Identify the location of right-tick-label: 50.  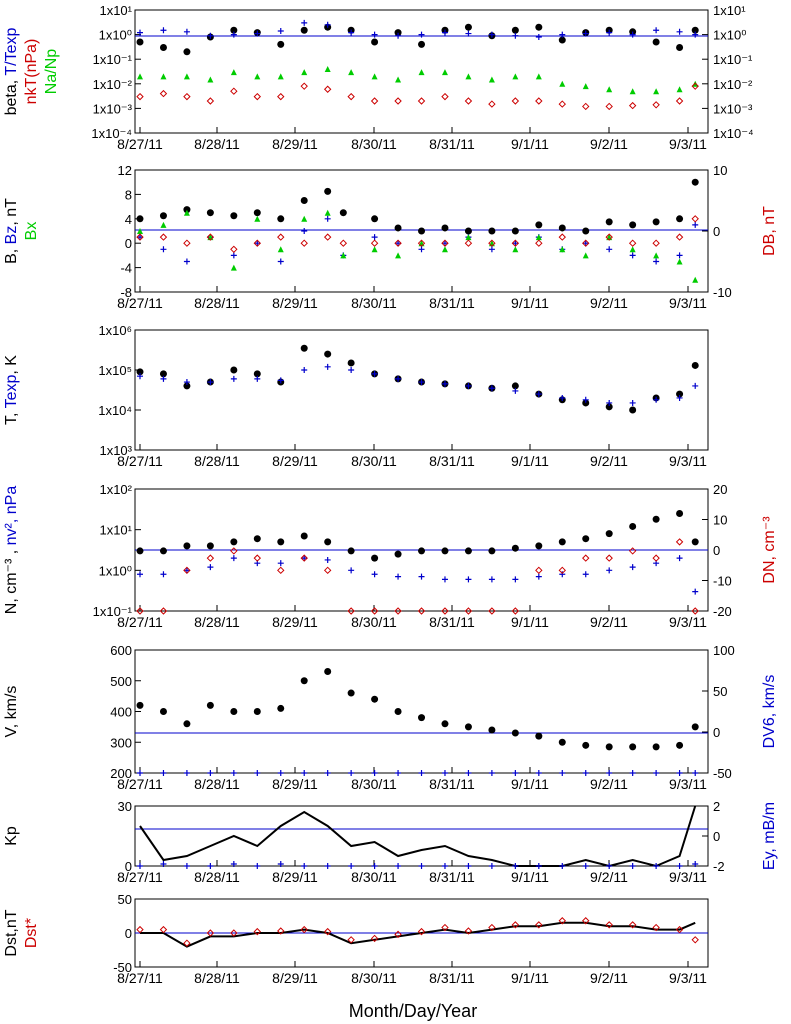
(720, 691).